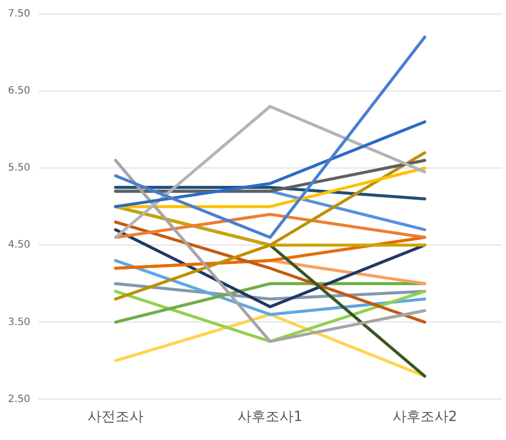 Image resolution: width=506 pixels, height=440 pixels. I want to click on x-tick-label: 사후조사1, so click(270, 417).